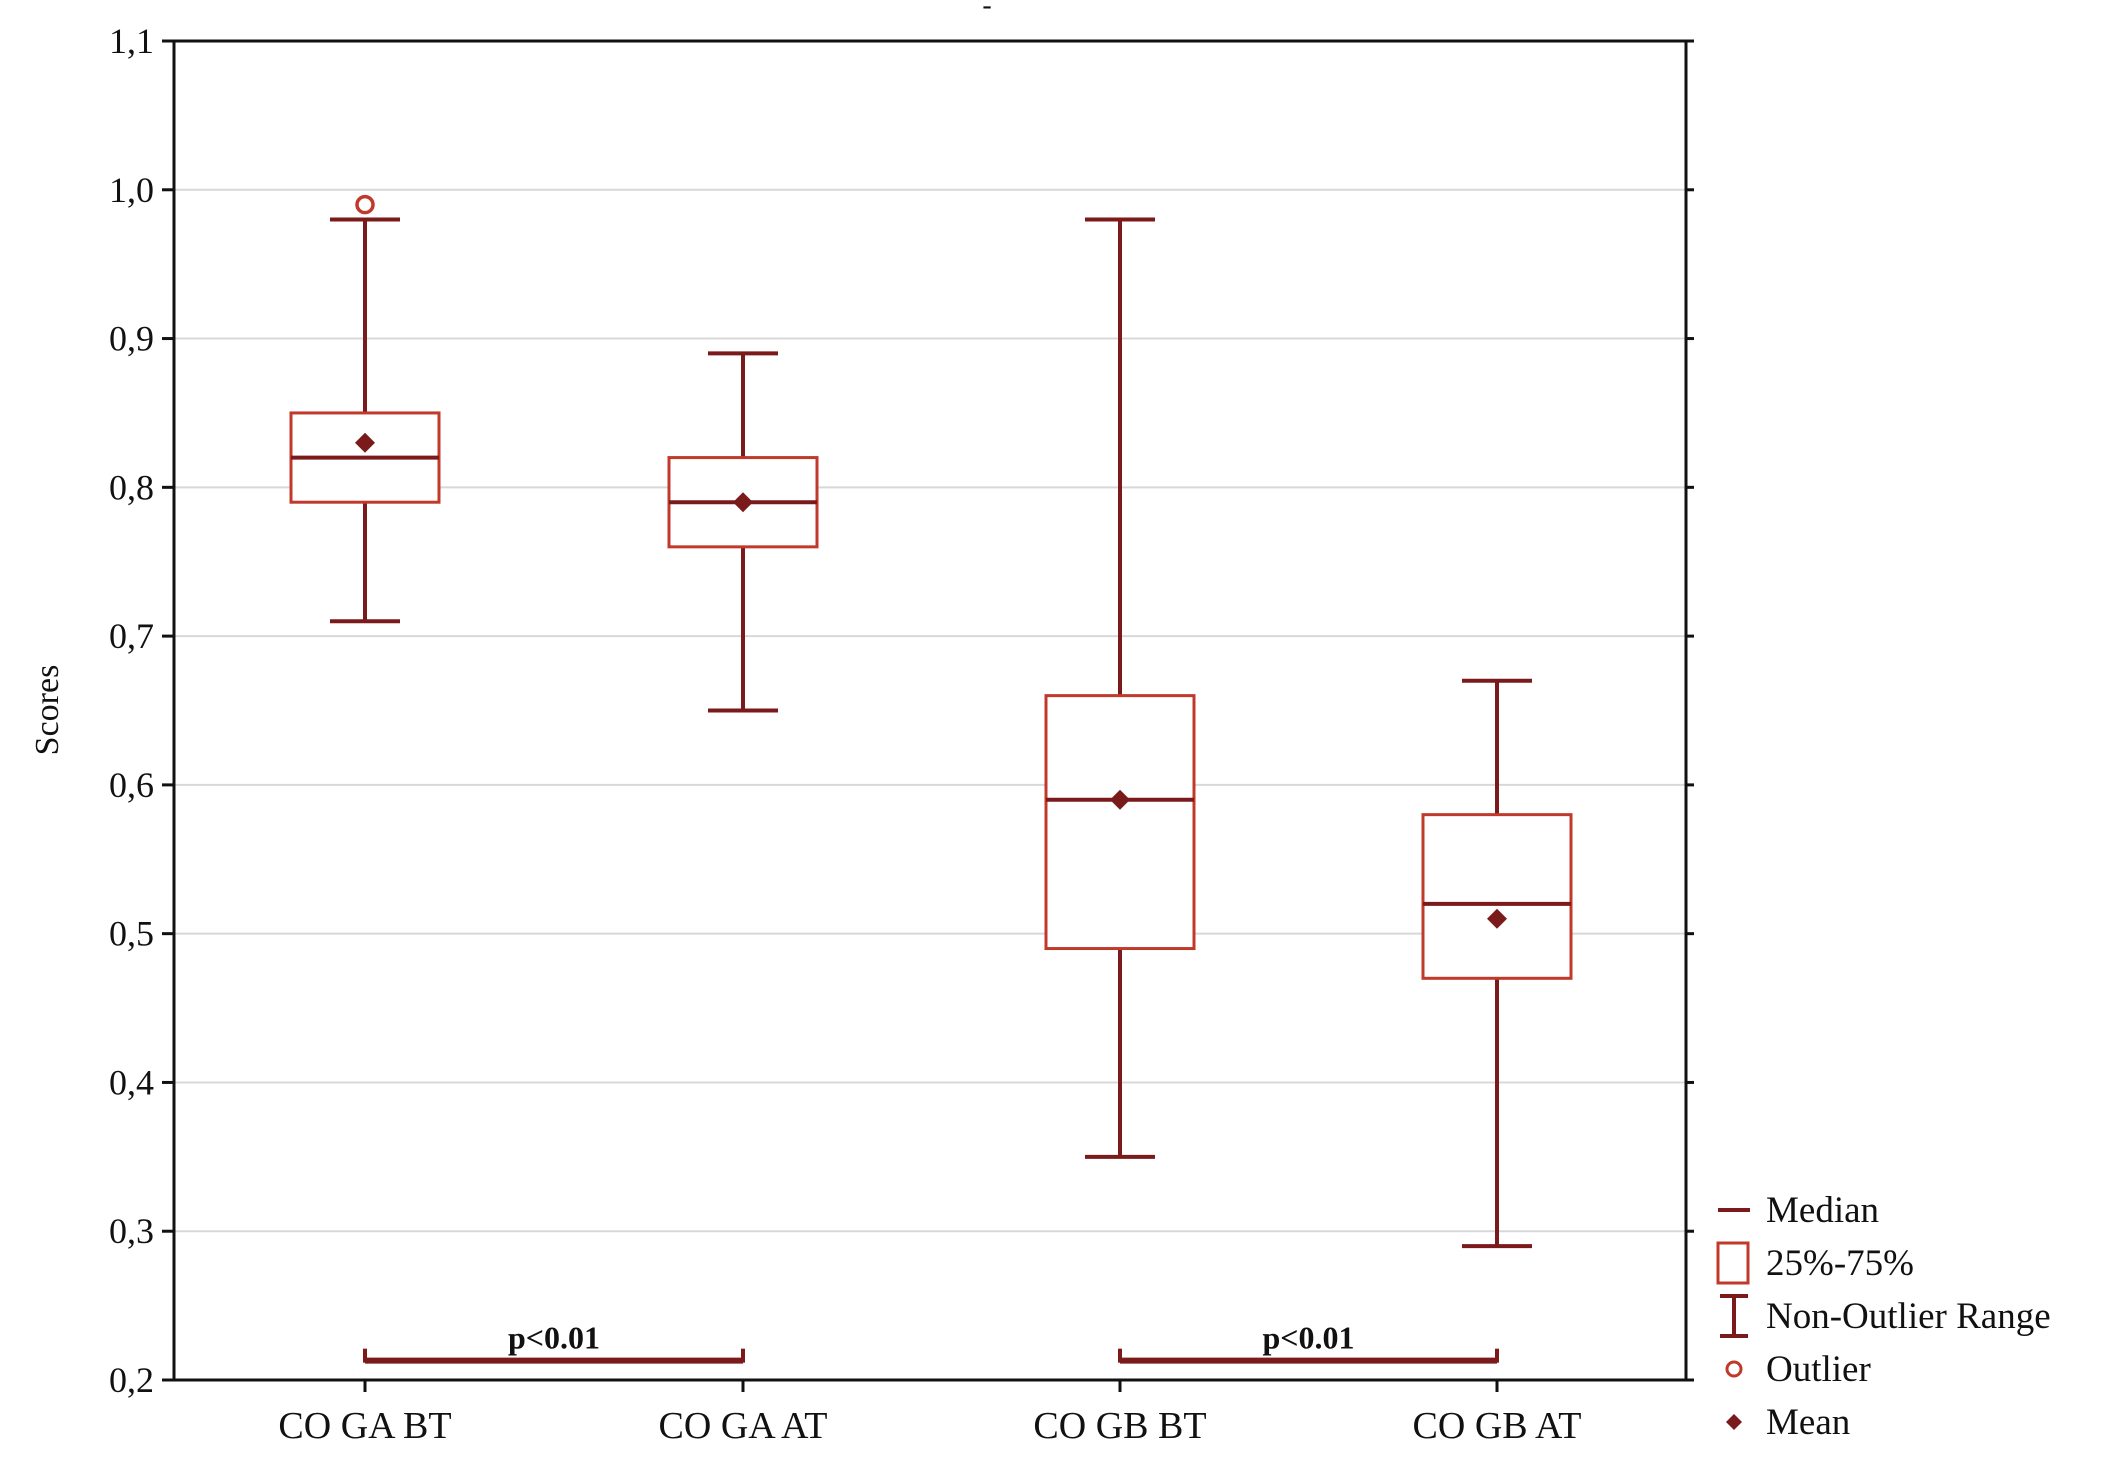  I want to click on box-plot-co-gb-bt, so click(1120, 688).